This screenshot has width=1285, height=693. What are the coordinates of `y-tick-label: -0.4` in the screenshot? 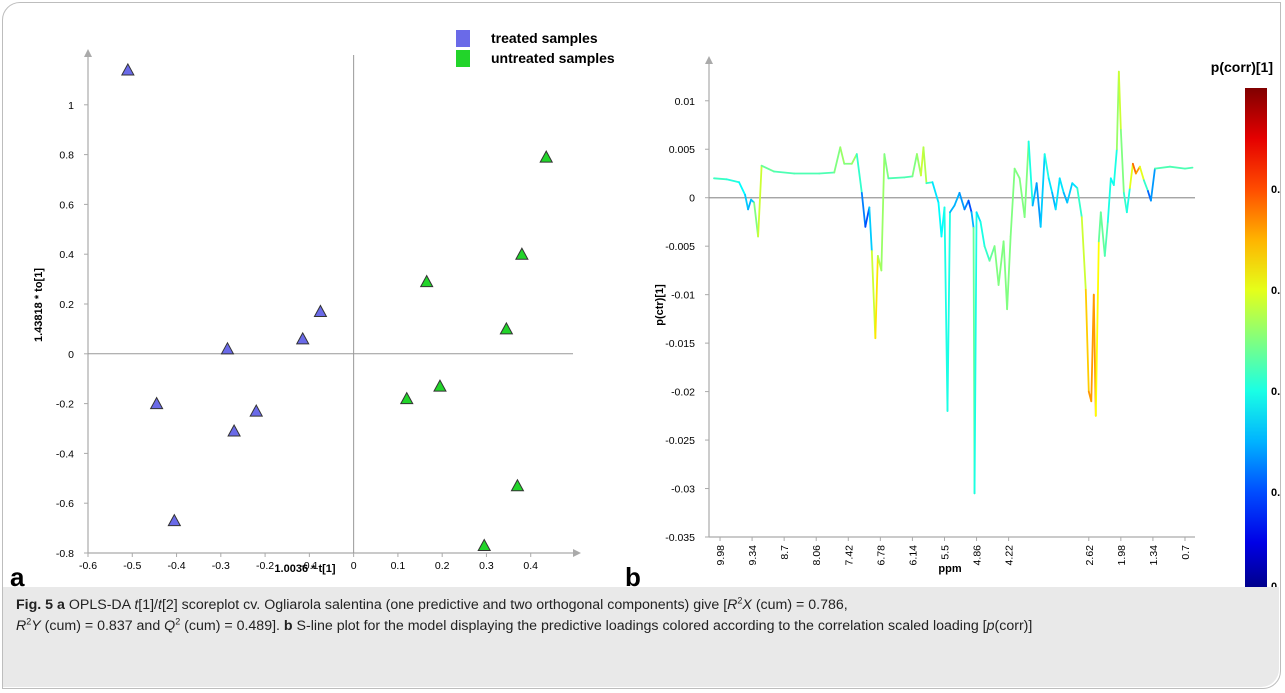 It's located at (65, 454).